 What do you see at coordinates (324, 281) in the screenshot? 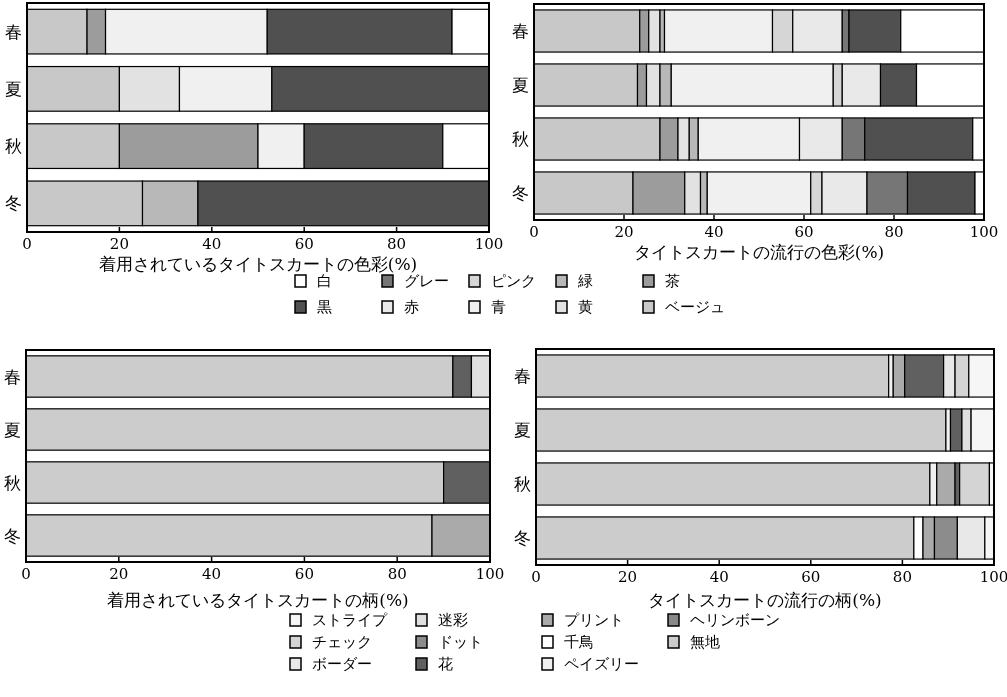
I see `legend-label: 白` at bounding box center [324, 281].